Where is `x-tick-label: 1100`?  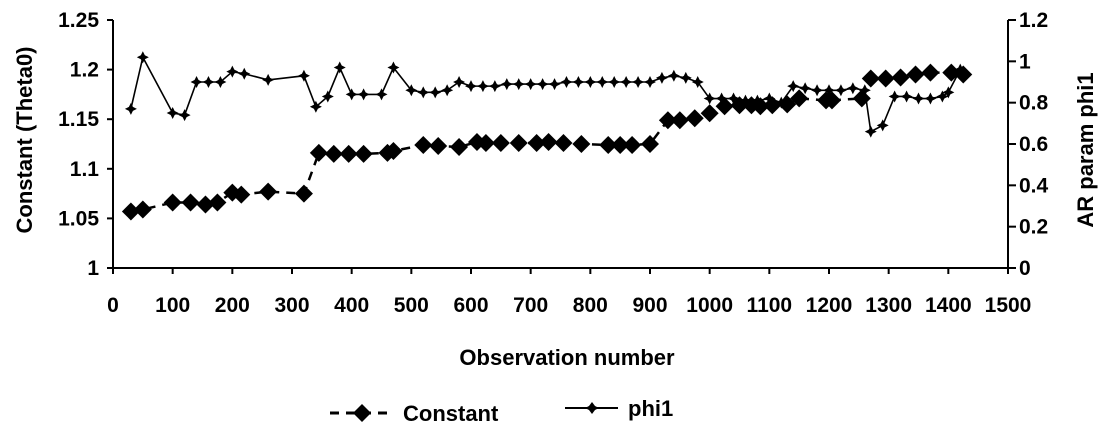
x-tick-label: 1100 is located at coordinates (770, 305).